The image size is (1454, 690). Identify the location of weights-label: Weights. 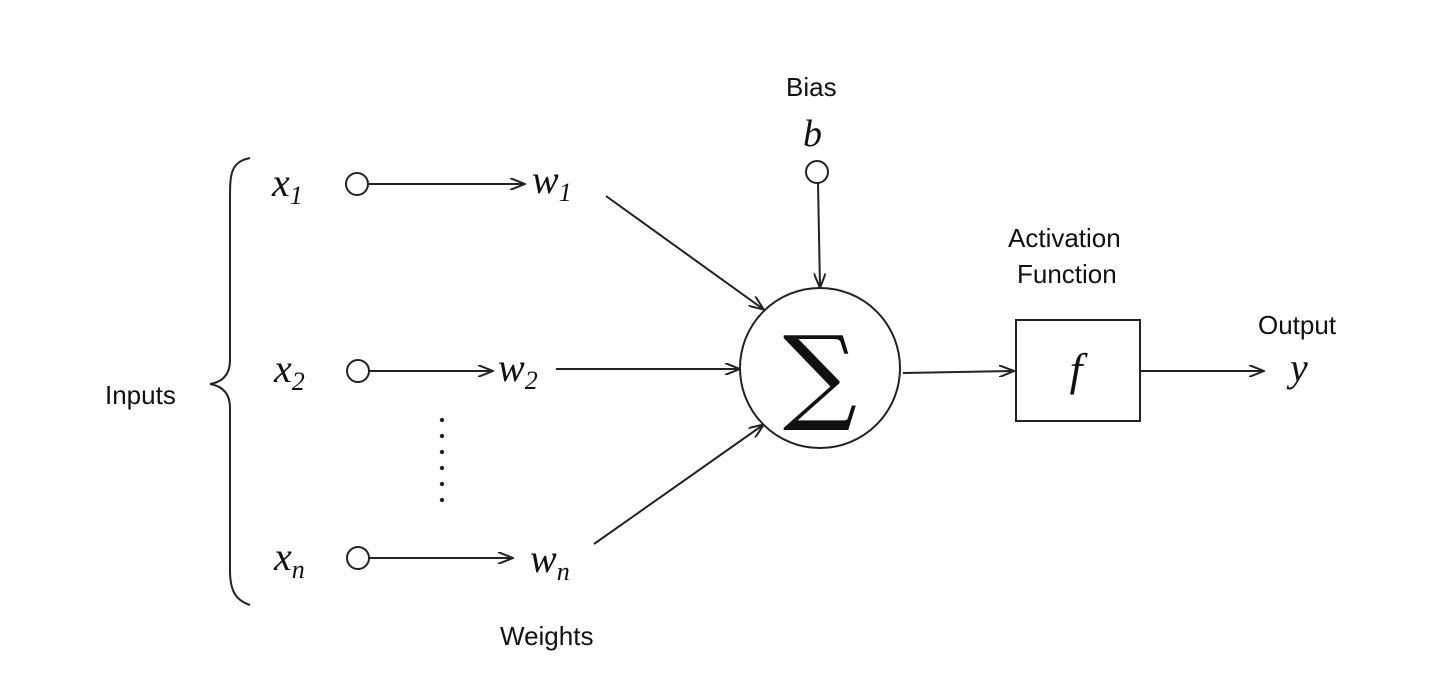
(546, 636).